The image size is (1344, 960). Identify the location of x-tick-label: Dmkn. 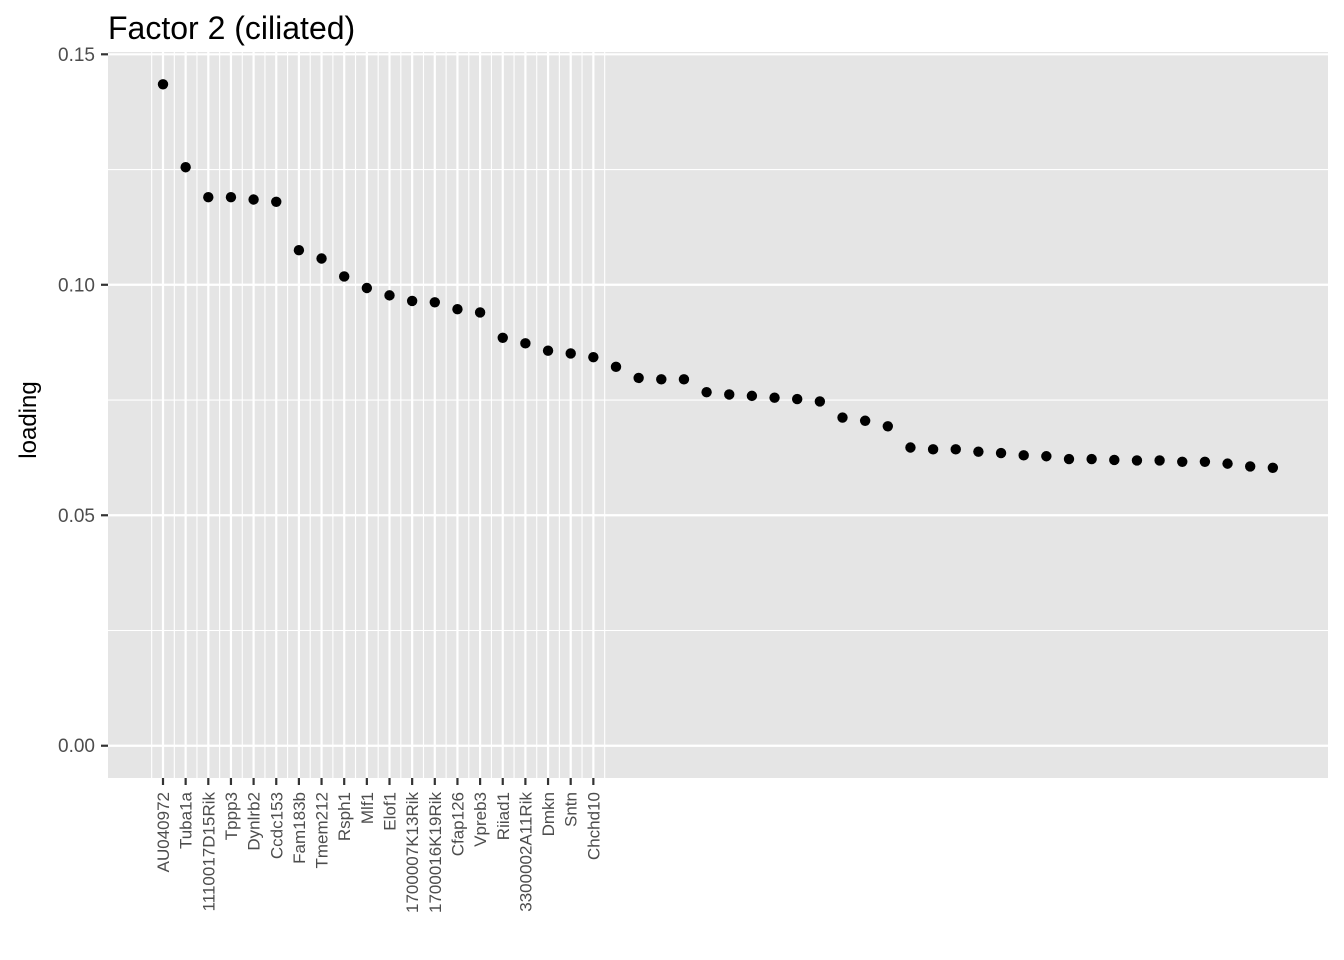
(548, 814).